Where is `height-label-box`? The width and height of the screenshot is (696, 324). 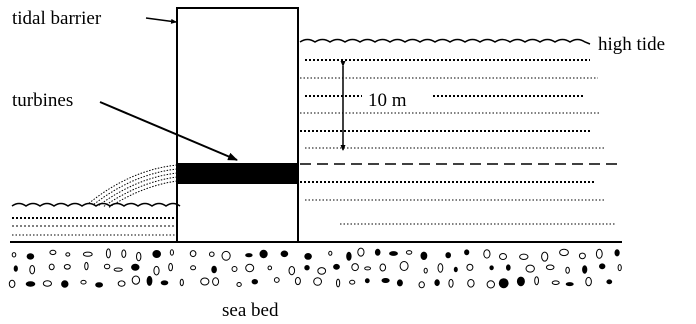
height-label-box is located at coordinates (397, 100).